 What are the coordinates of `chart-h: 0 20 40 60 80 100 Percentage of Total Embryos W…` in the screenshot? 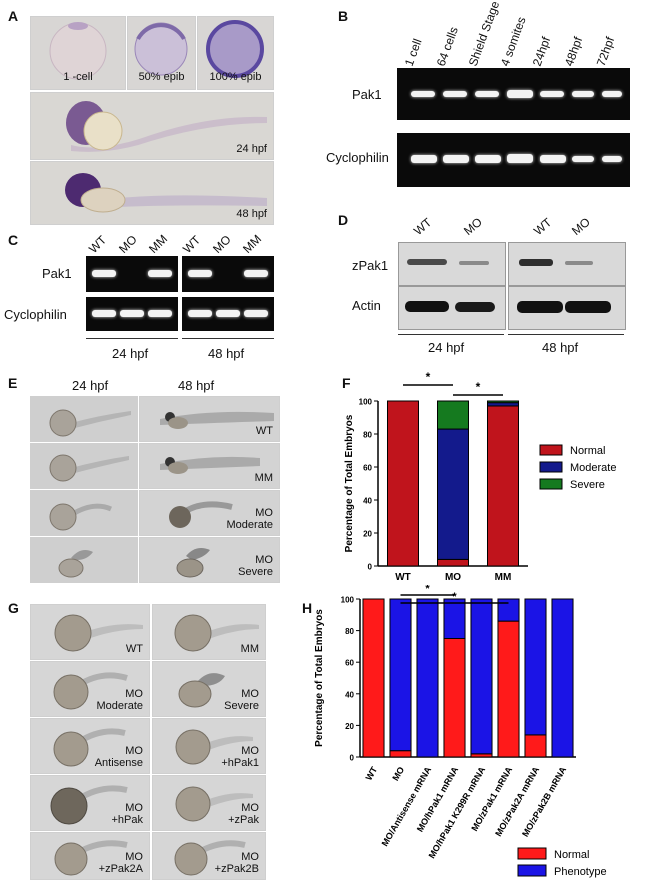 It's located at (460, 731).